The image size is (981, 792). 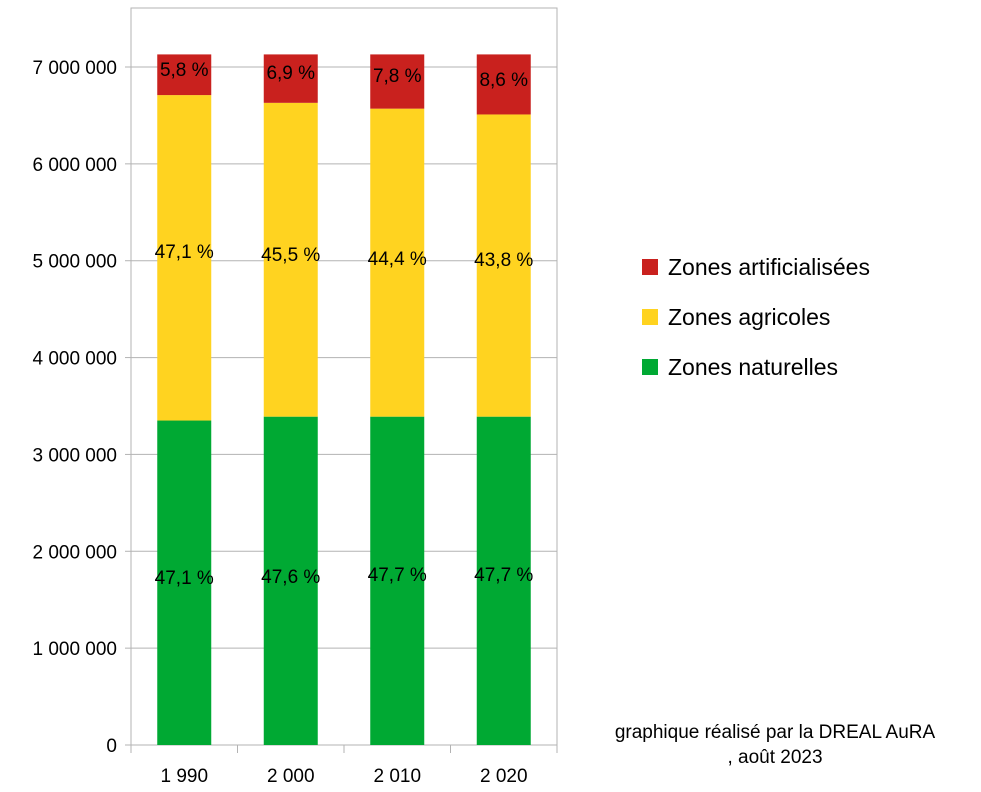 What do you see at coordinates (291, 776) in the screenshot?
I see `x-tick-label: 2 000` at bounding box center [291, 776].